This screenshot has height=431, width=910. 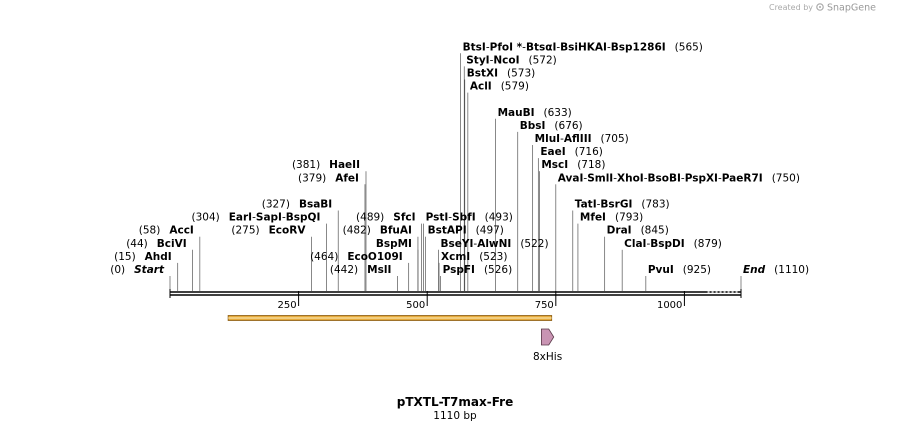 What do you see at coordinates (490, 231) in the screenshot?
I see `site-position: (497)` at bounding box center [490, 231].